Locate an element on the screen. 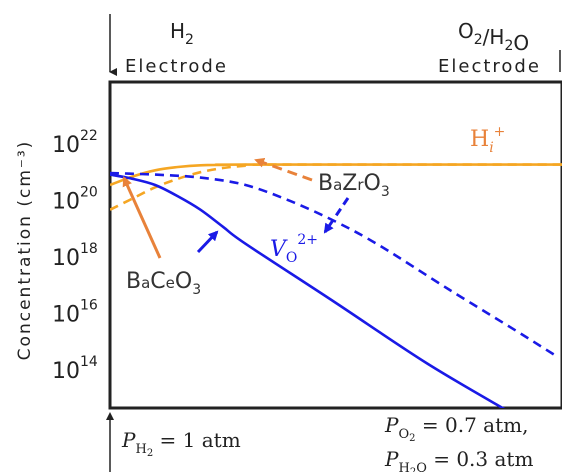  y-axis-ticks: 1014 1016 1018 1020 1022 is located at coordinates (75, 256).